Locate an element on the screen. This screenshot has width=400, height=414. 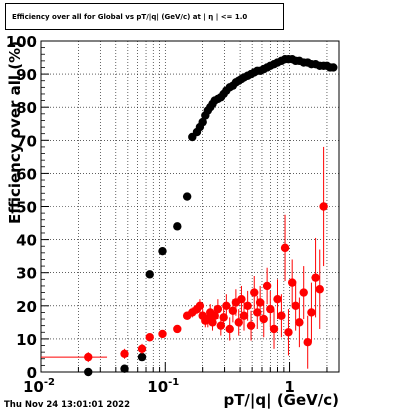
timestamp: Thu Nov 24 13:01:01 2022 is located at coordinates (67, 405).